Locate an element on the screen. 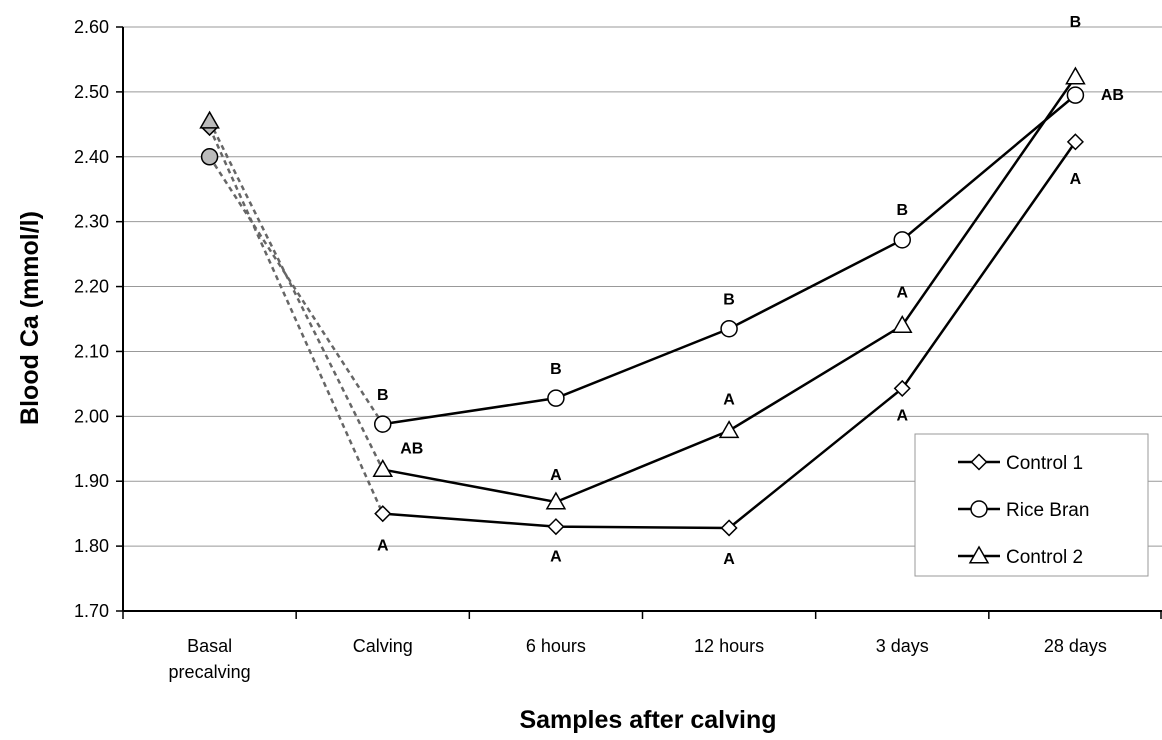 This screenshot has width=1162, height=740. y-tick-label: 1.70 is located at coordinates (91, 611).